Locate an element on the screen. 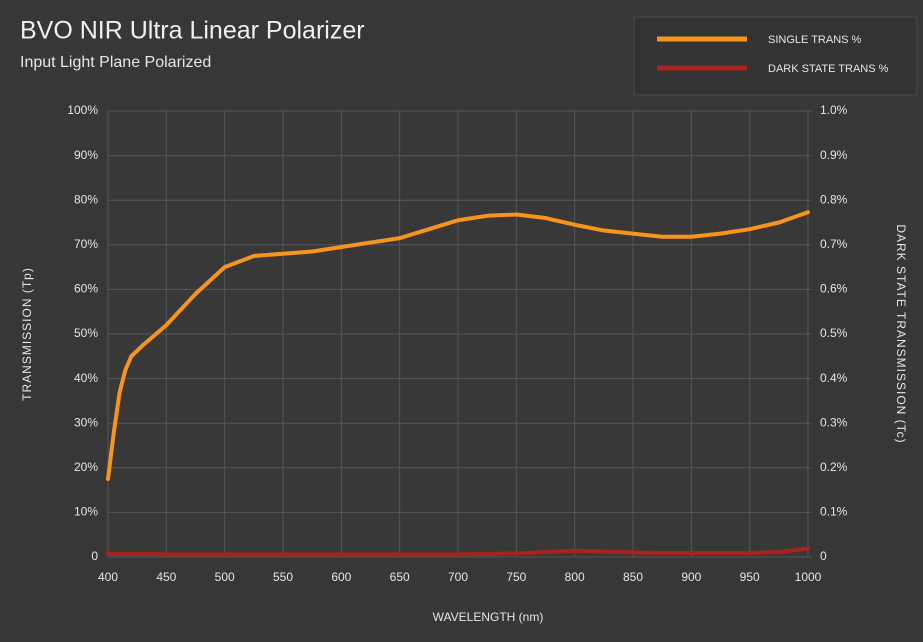 This screenshot has width=923, height=642. y2-tick-label: 0 is located at coordinates (823, 556).